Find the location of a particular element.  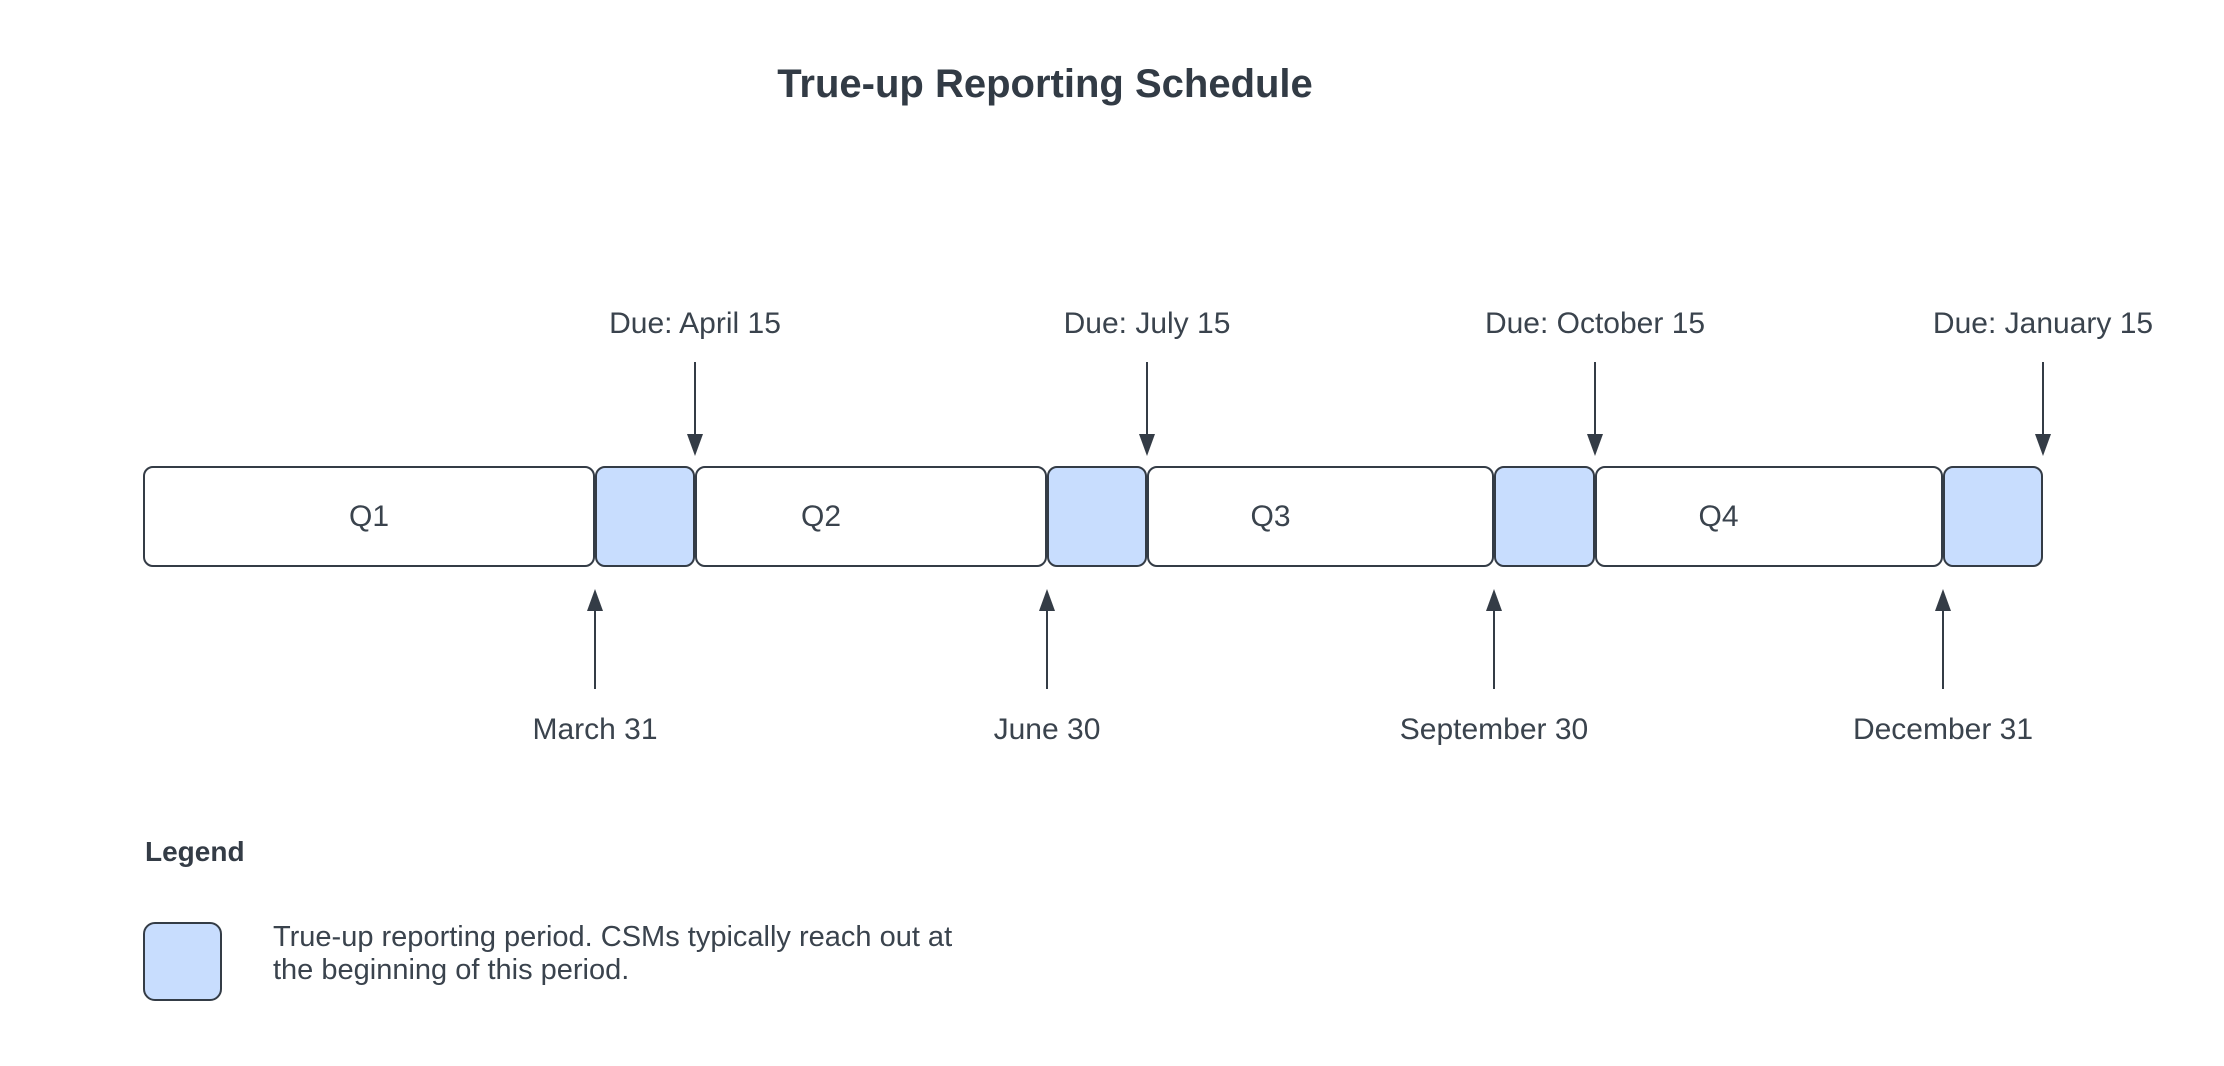

quarter-end-label-2: June 30 is located at coordinates (1047, 729).